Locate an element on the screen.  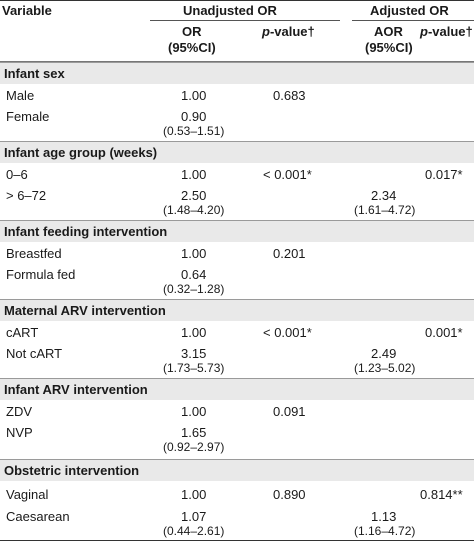
table-row: Formula fed 0.64 (0.32–1.28) is located at coordinates (237, 281).